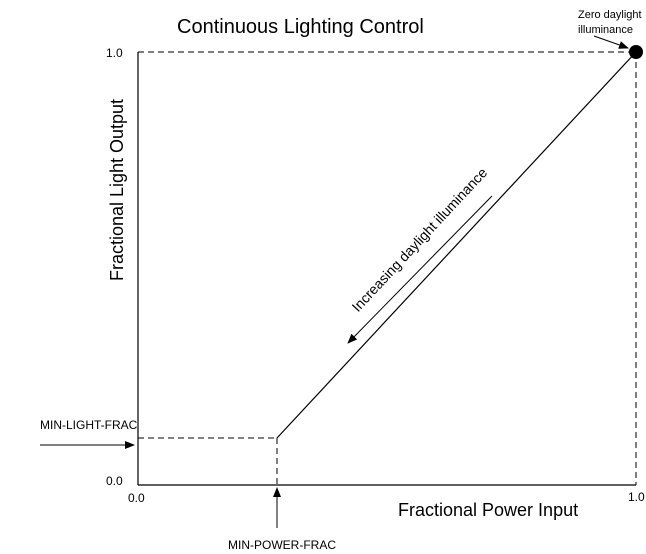 The width and height of the screenshot is (646, 554). What do you see at coordinates (605, 30) in the screenshot?
I see `annotation: illuminance` at bounding box center [605, 30].